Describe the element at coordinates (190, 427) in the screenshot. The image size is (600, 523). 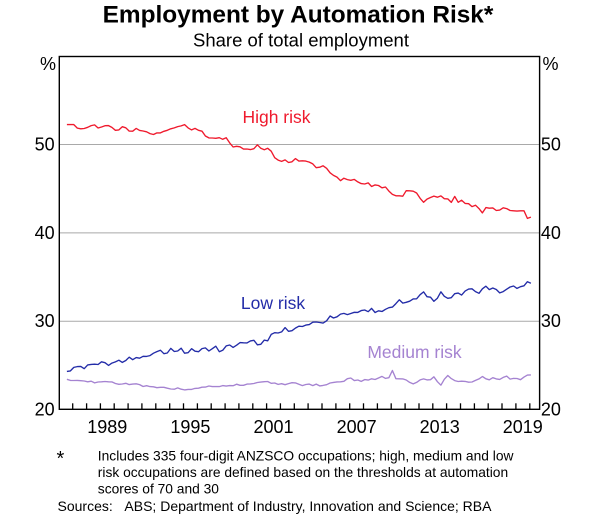
I see `svg-text: 1995` at that location.